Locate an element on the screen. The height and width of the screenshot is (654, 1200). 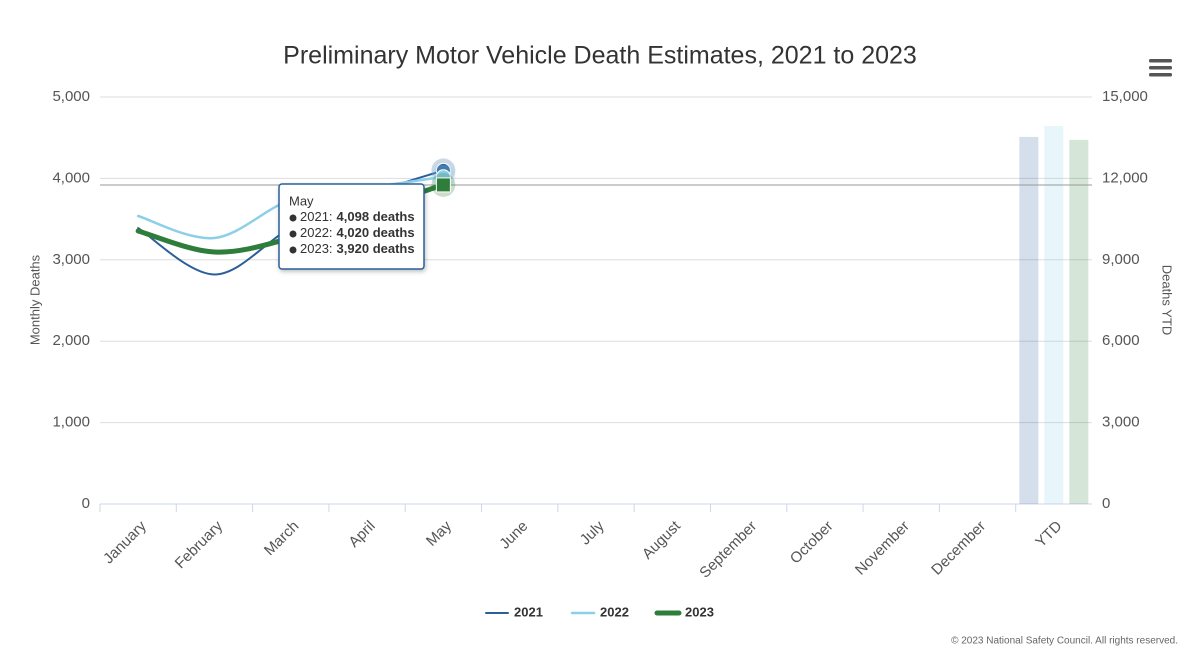
y-tick-label: 0 is located at coordinates (86, 503).